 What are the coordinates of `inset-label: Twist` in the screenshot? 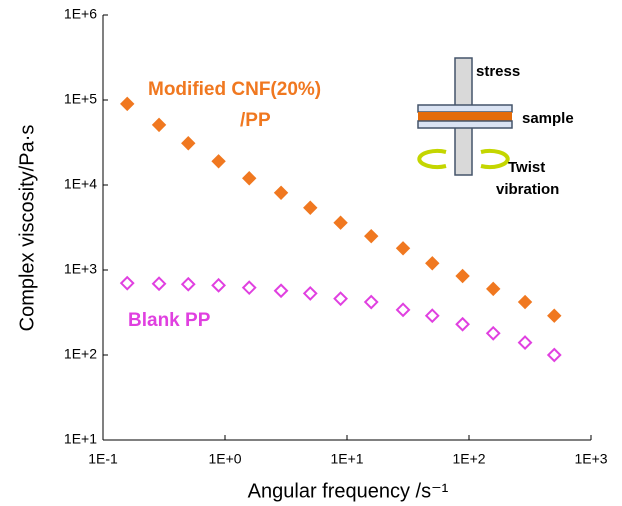 It's located at (526, 167).